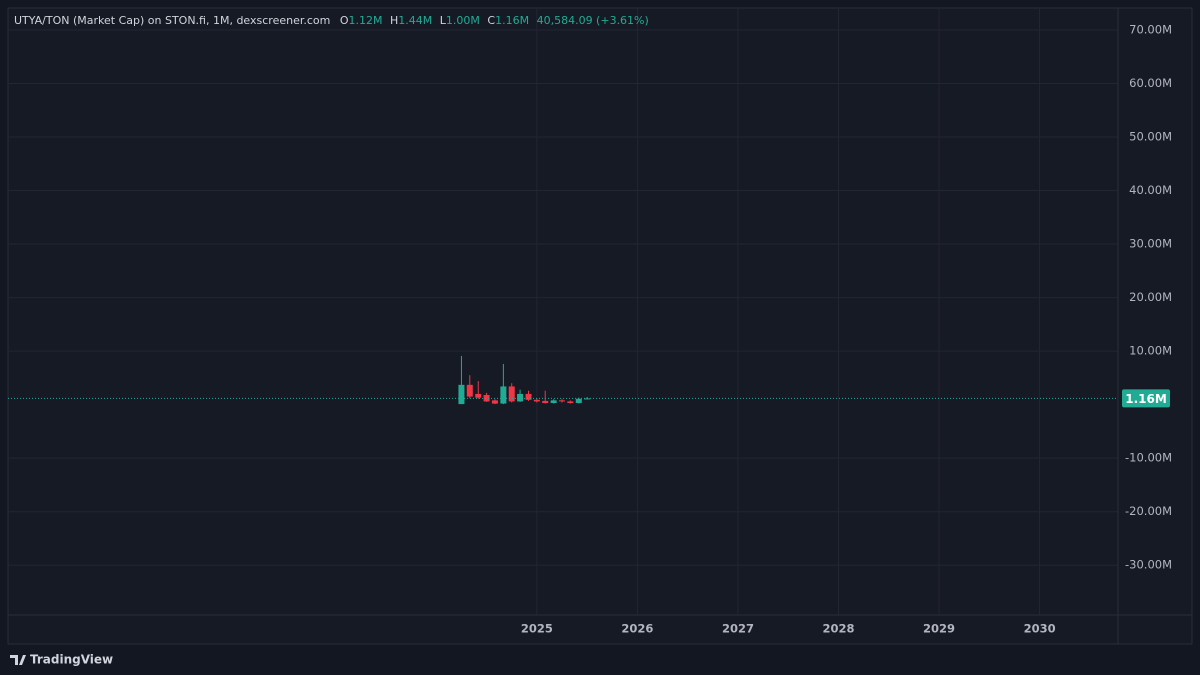 The width and height of the screenshot is (1200, 675). What do you see at coordinates (463, 20) in the screenshot?
I see `low-value: 1.00M` at bounding box center [463, 20].